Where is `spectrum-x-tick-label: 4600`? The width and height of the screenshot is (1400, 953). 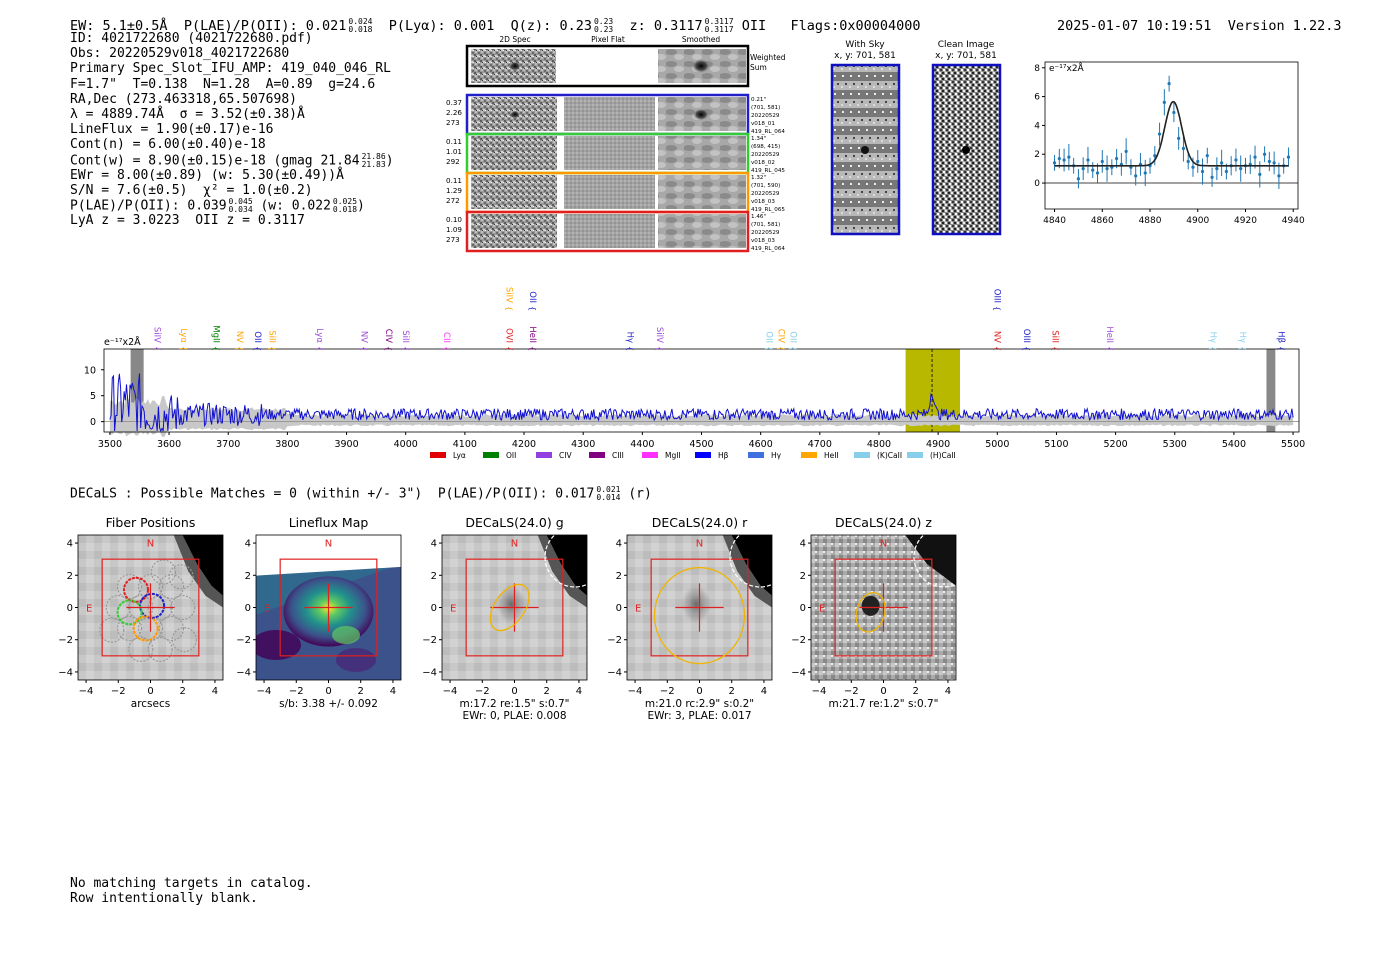
spectrum-x-tick-label: 4600 is located at coordinates (761, 444).